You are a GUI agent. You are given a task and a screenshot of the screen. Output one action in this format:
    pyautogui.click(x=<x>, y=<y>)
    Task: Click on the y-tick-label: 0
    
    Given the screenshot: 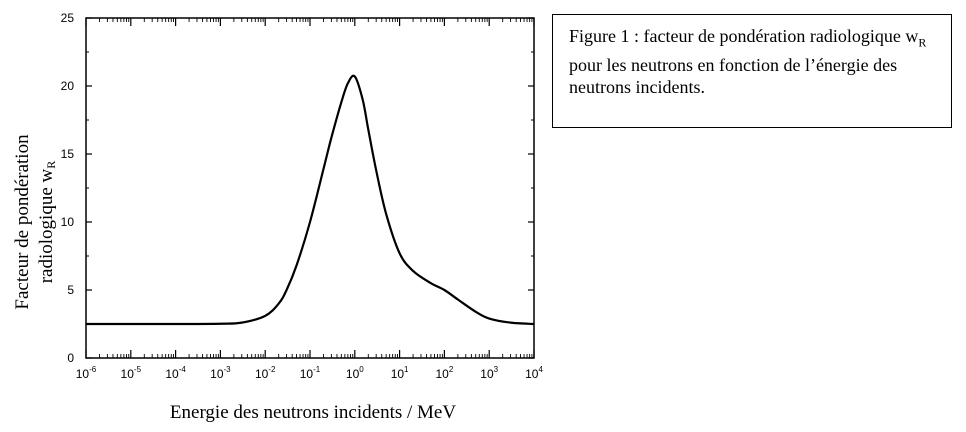 What is the action you would take?
    pyautogui.click(x=70, y=358)
    